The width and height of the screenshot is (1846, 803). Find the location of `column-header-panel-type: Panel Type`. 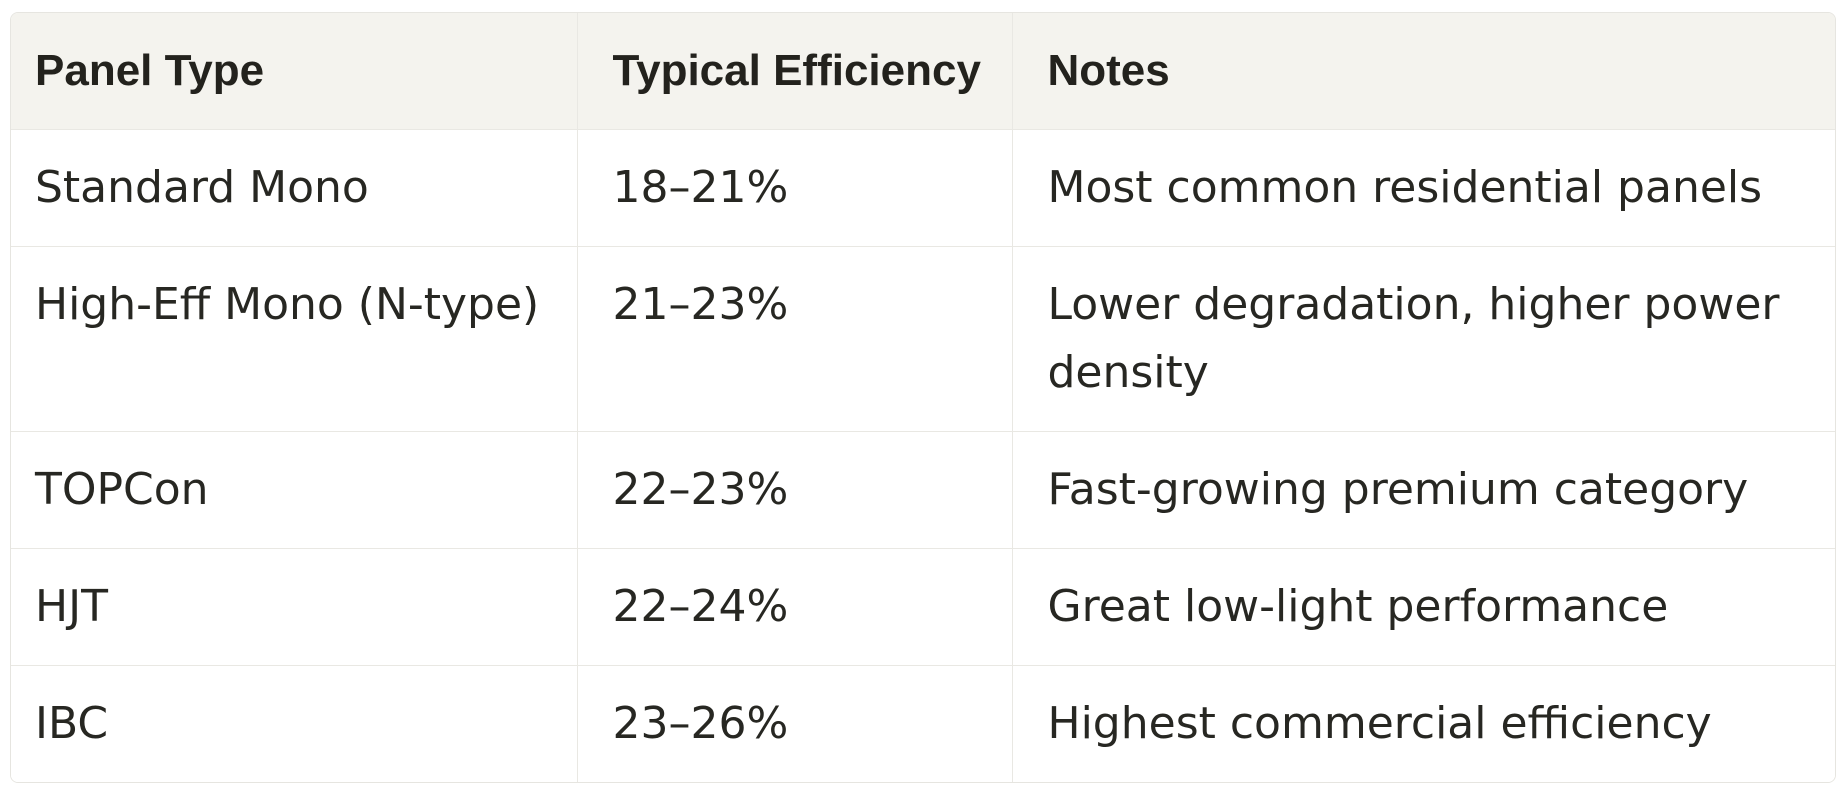

column-header-panel-type: Panel Type is located at coordinates (294, 71).